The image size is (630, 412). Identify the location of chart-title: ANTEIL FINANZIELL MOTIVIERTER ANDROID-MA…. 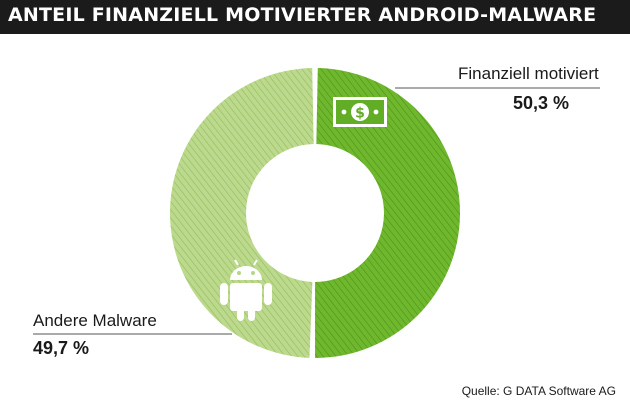
(302, 15).